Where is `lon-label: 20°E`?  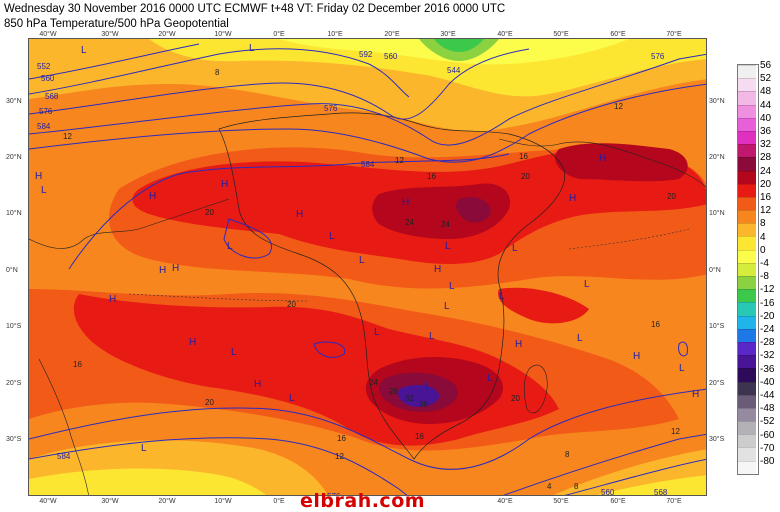 lon-label: 20°E is located at coordinates (392, 34).